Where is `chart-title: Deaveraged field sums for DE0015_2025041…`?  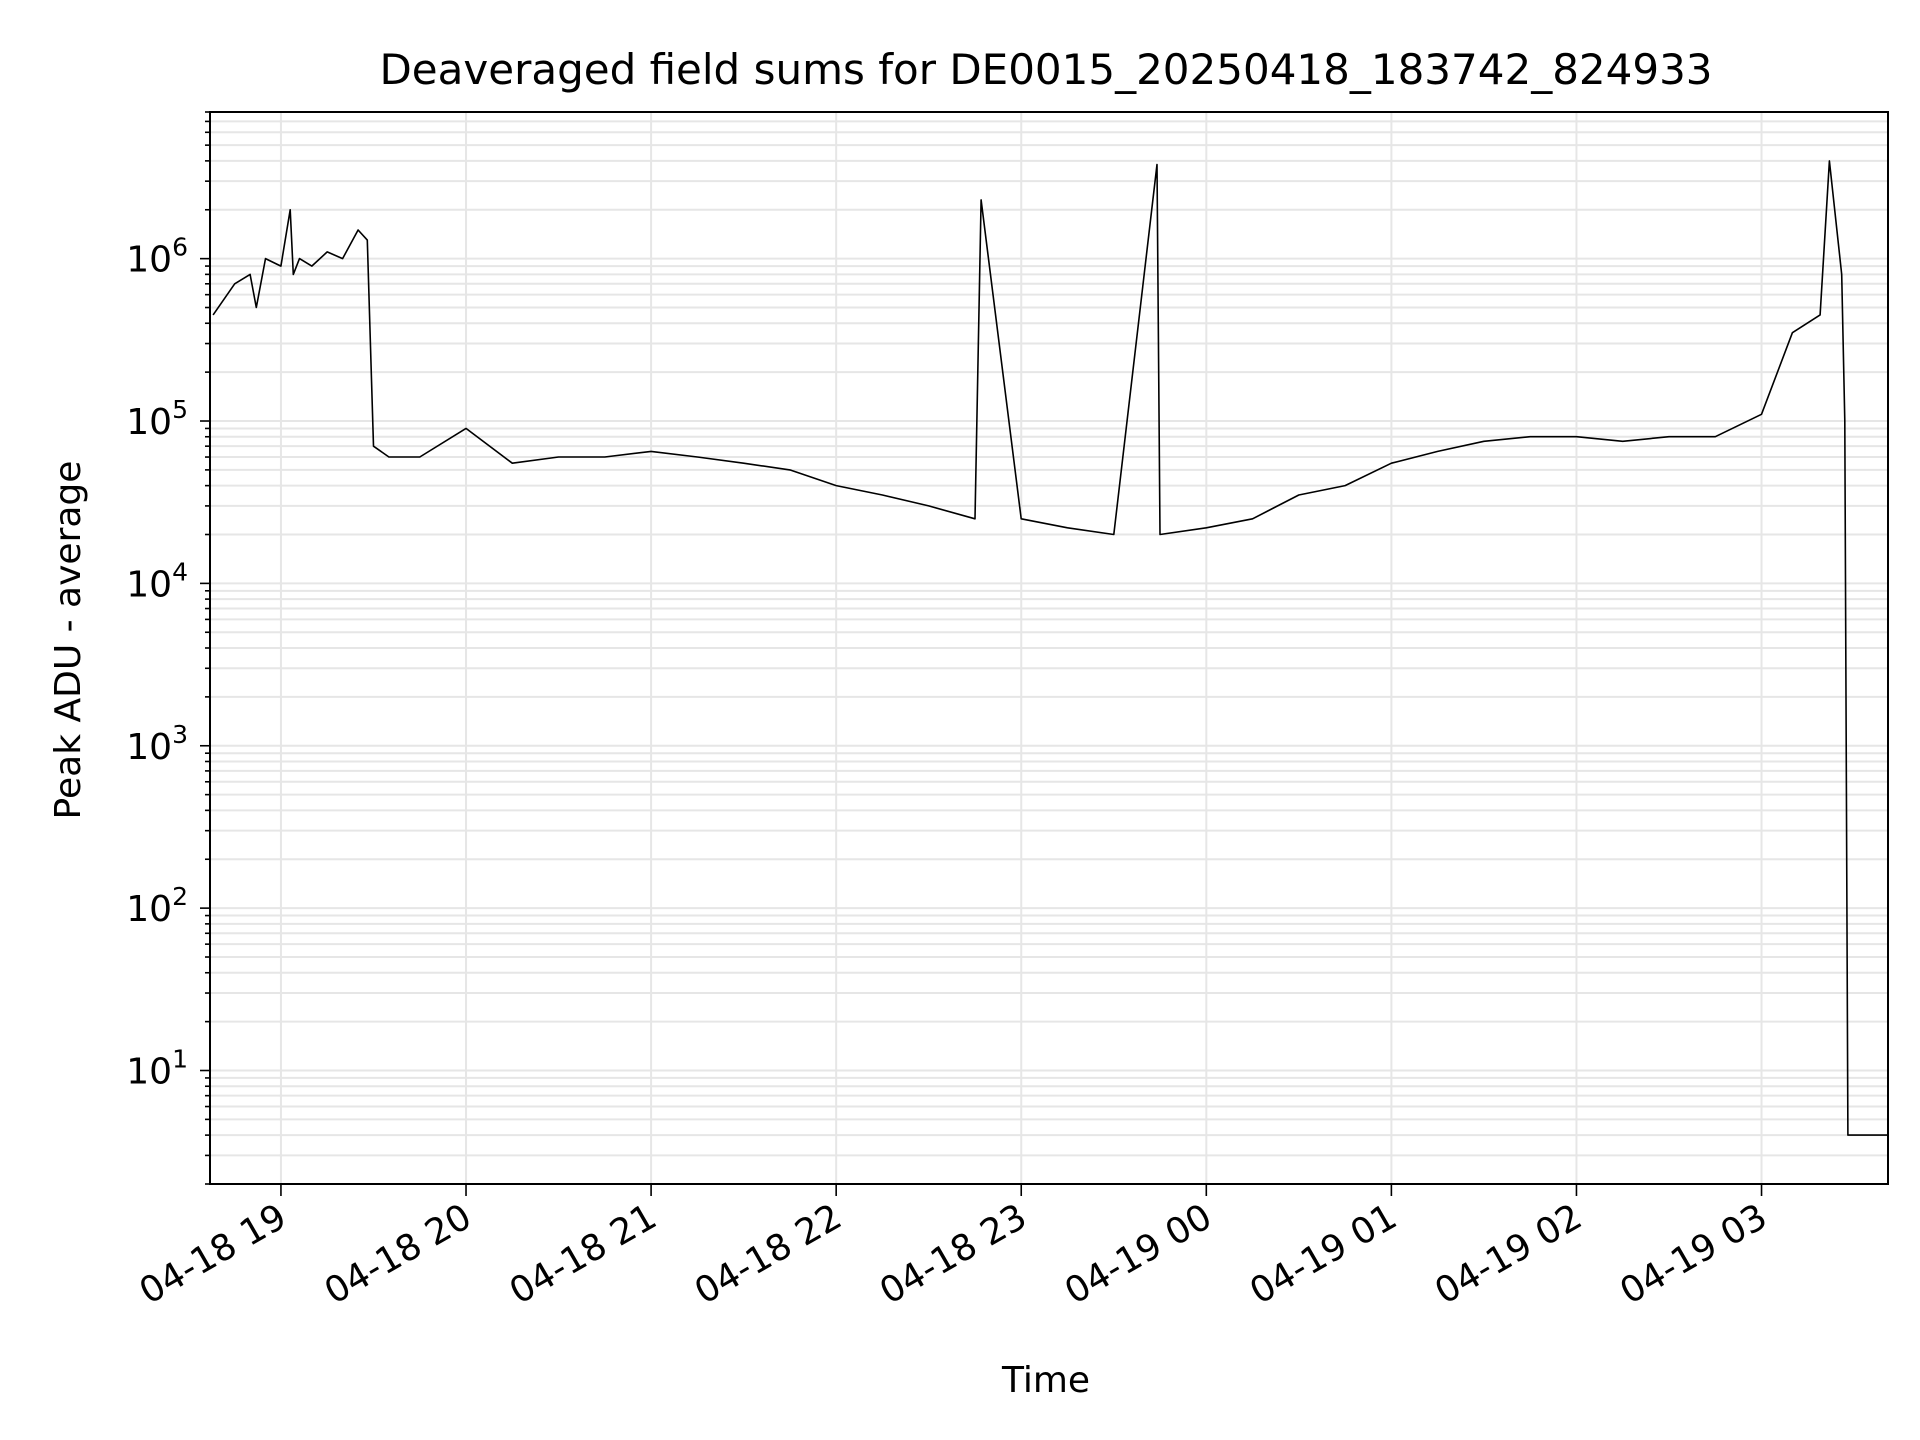
chart-title: Deaveraged field sums for DE0015_2025041… is located at coordinates (1045, 69).